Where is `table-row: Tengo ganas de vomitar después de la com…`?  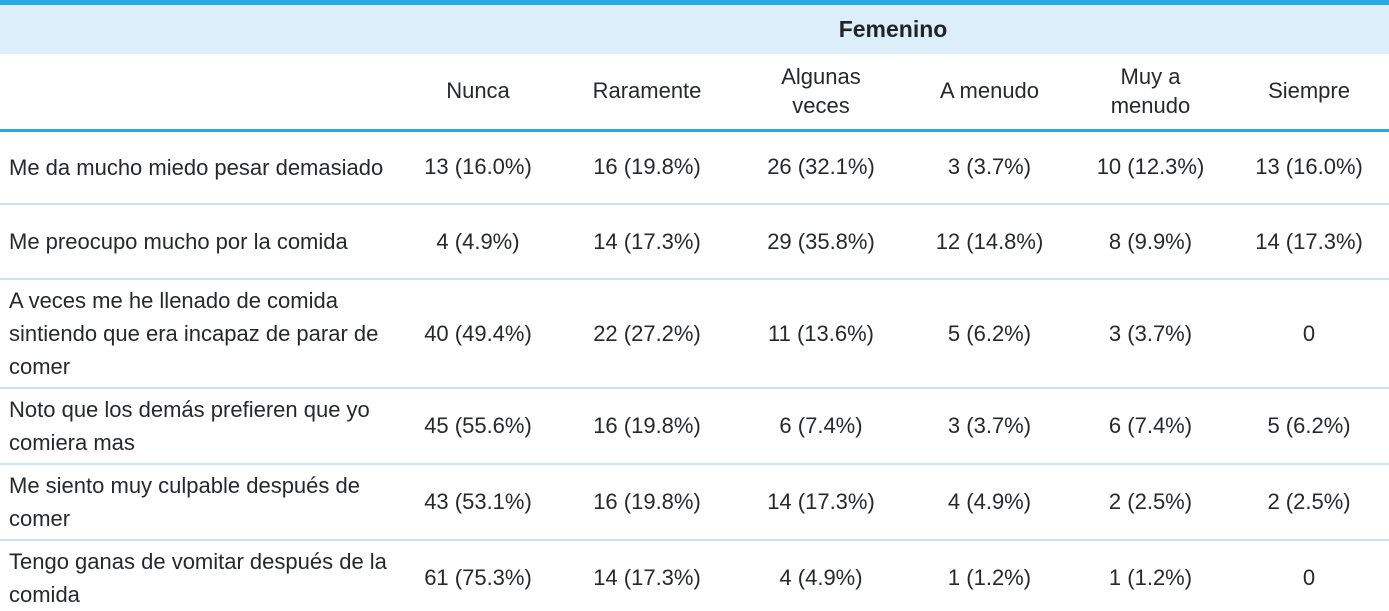
table-row: Tengo ganas de vomitar después de la com… is located at coordinates (694, 575).